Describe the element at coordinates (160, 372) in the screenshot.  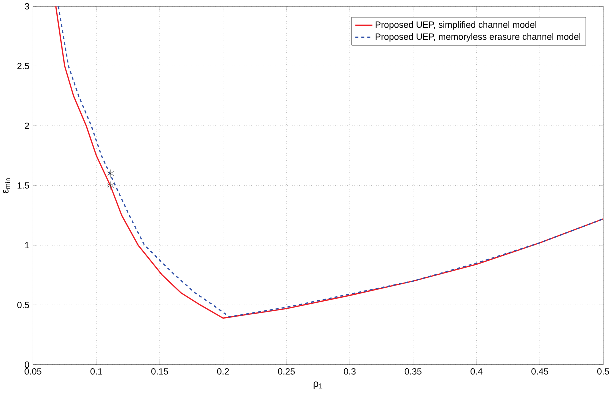
I see `x-tick-label: 0.15` at that location.